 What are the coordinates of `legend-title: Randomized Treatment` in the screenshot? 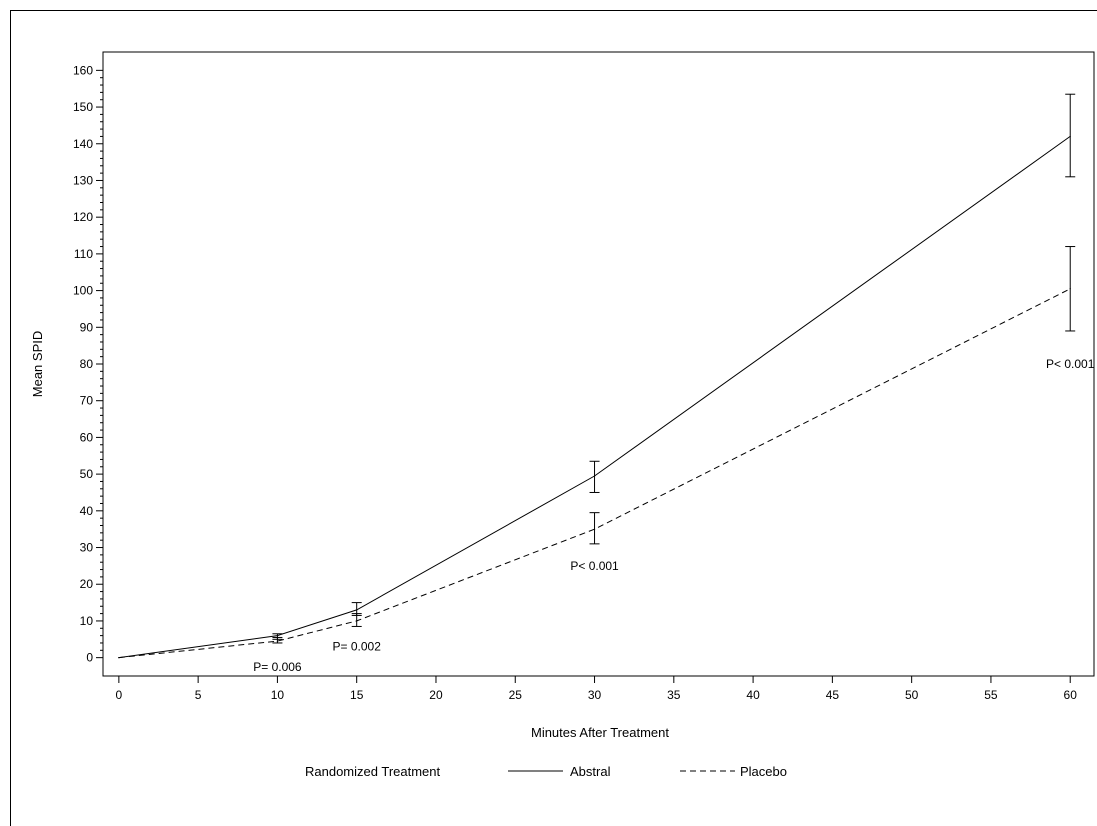 It's located at (373, 771).